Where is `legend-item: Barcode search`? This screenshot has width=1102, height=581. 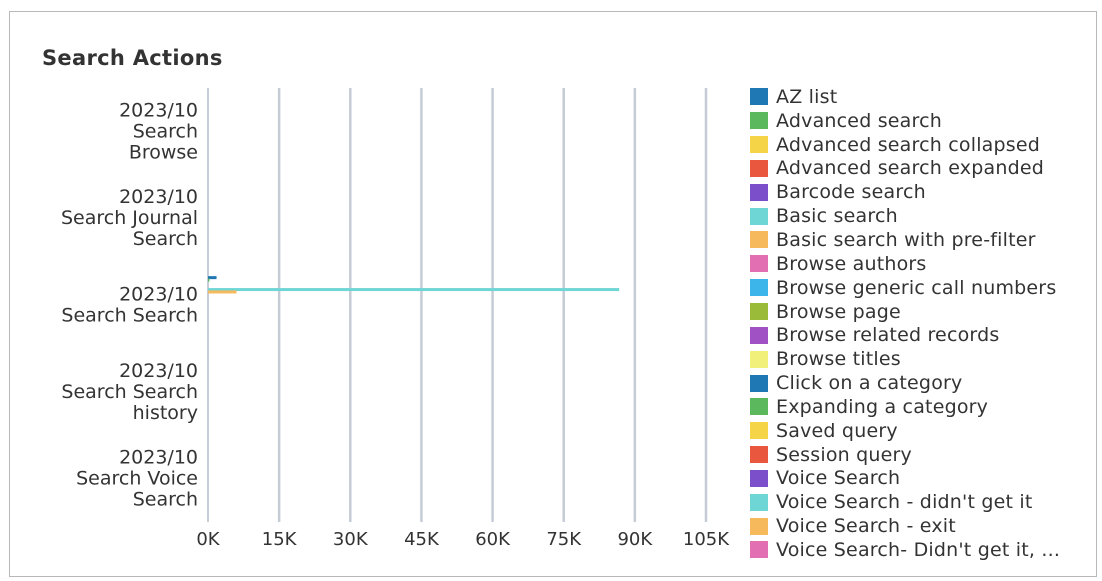 legend-item: Barcode search is located at coordinates (922, 192).